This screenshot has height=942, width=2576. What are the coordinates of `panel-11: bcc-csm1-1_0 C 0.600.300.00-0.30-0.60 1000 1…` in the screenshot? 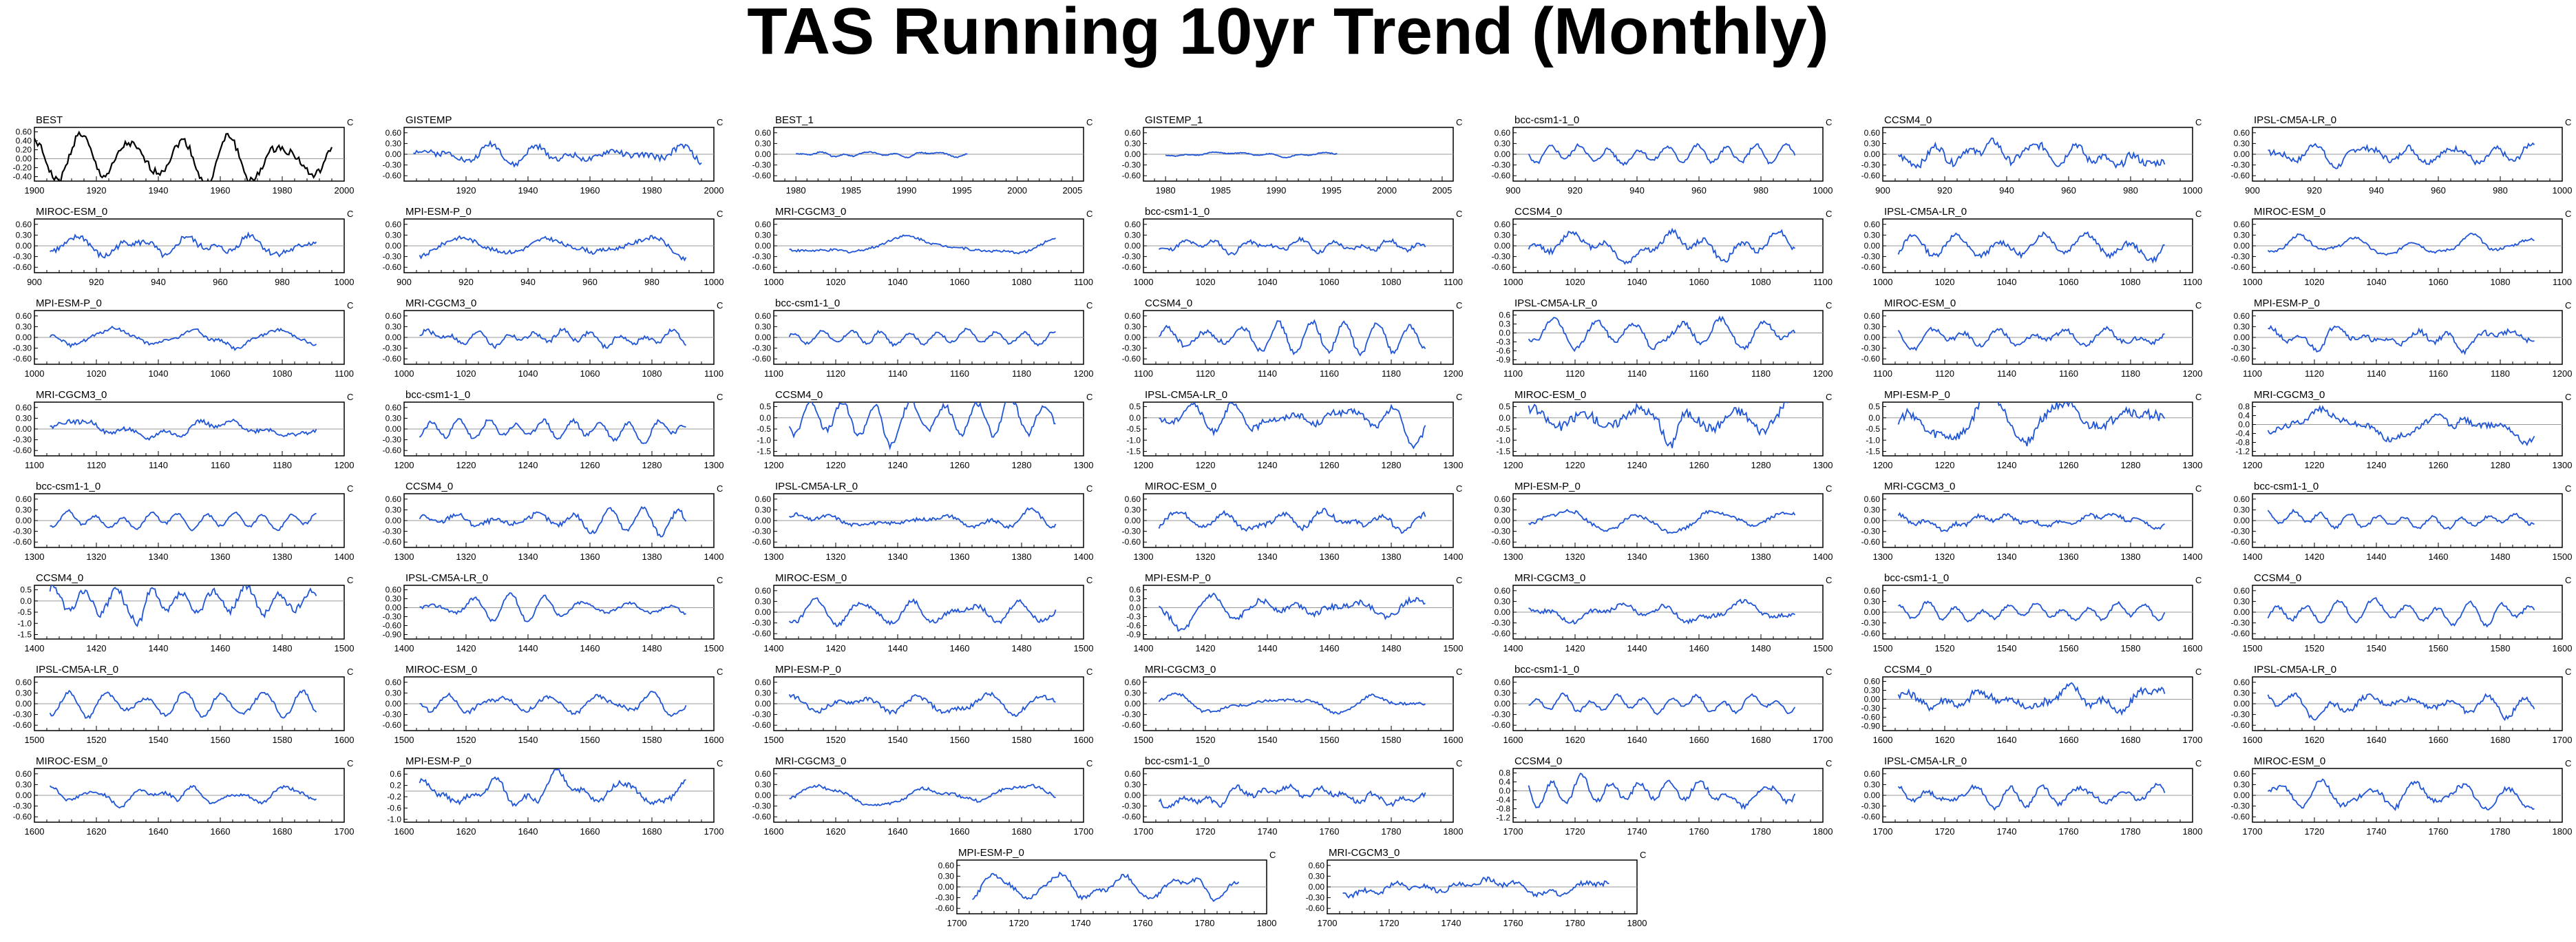 It's located at (1293, 246).